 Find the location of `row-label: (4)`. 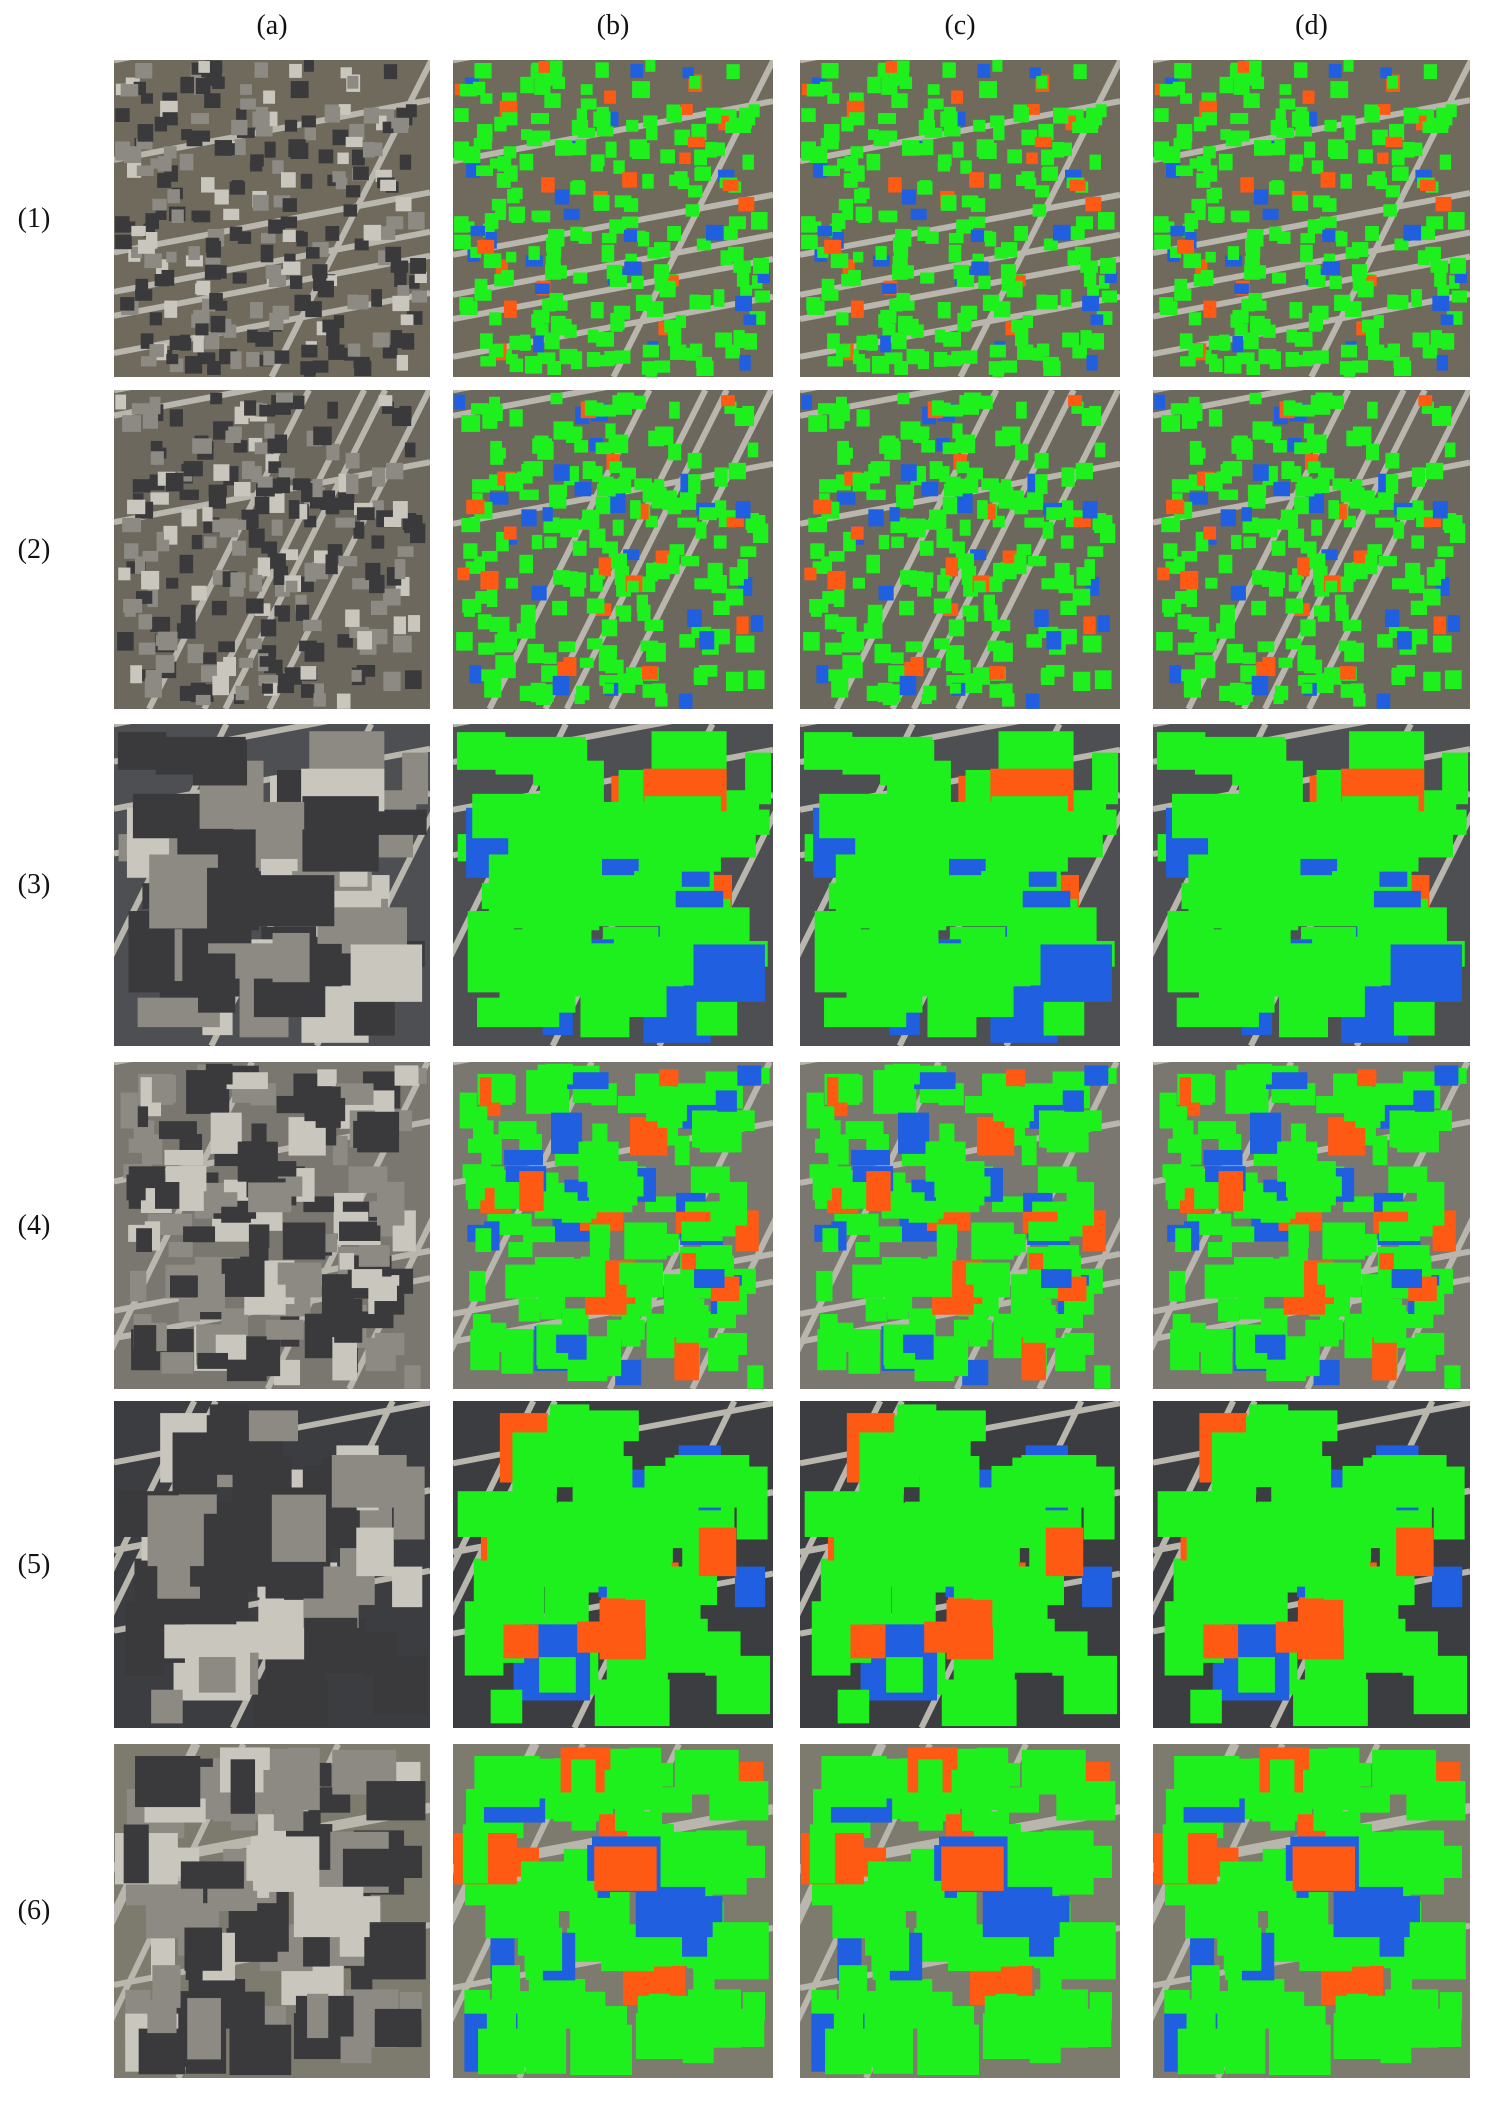

row-label: (4) is located at coordinates (34, 1225).